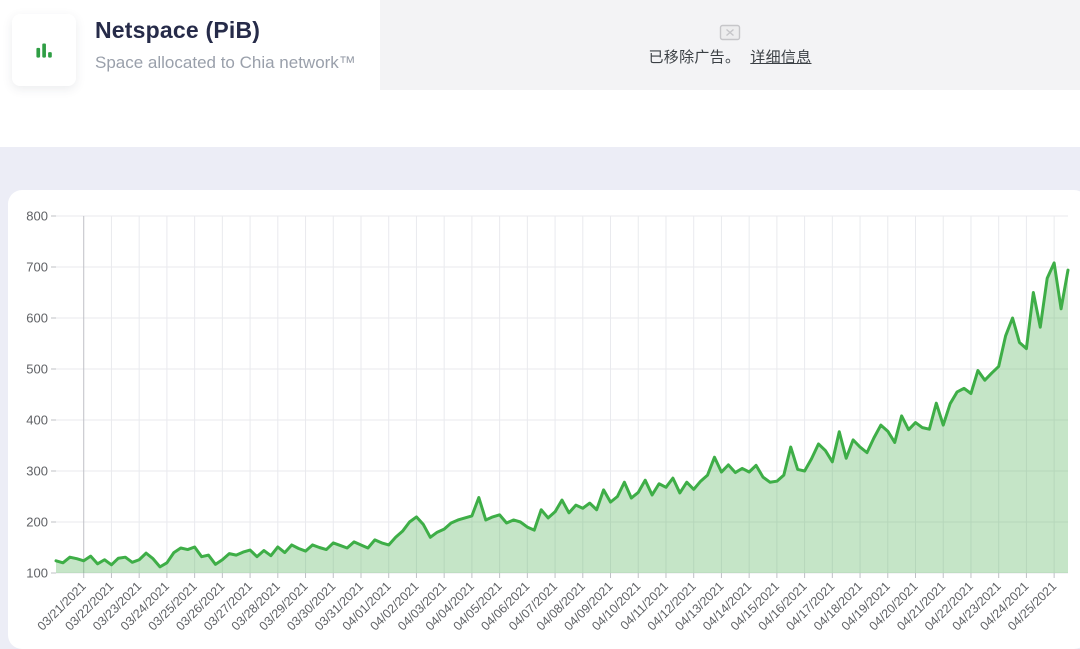  I want to click on y-tick-label: 700, so click(37, 267).